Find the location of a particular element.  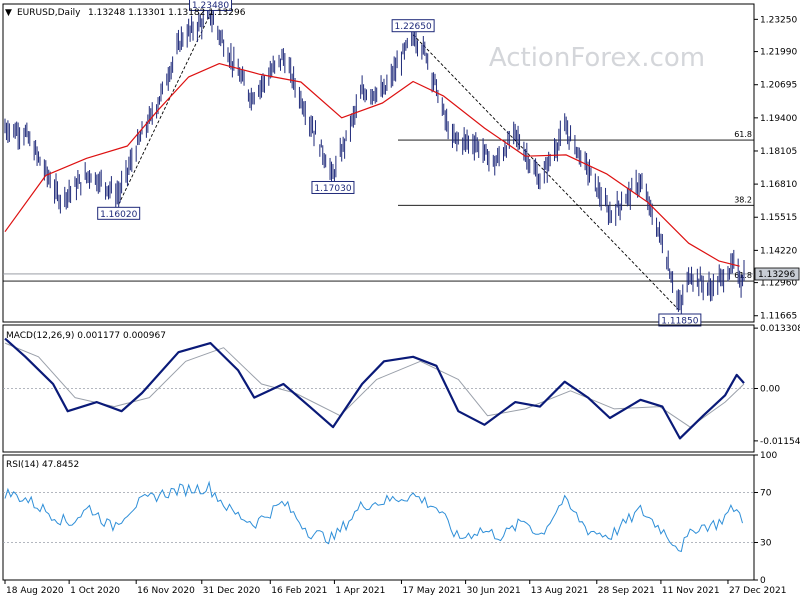

x-tick-label: 11 Nov 2021 is located at coordinates (691, 591).